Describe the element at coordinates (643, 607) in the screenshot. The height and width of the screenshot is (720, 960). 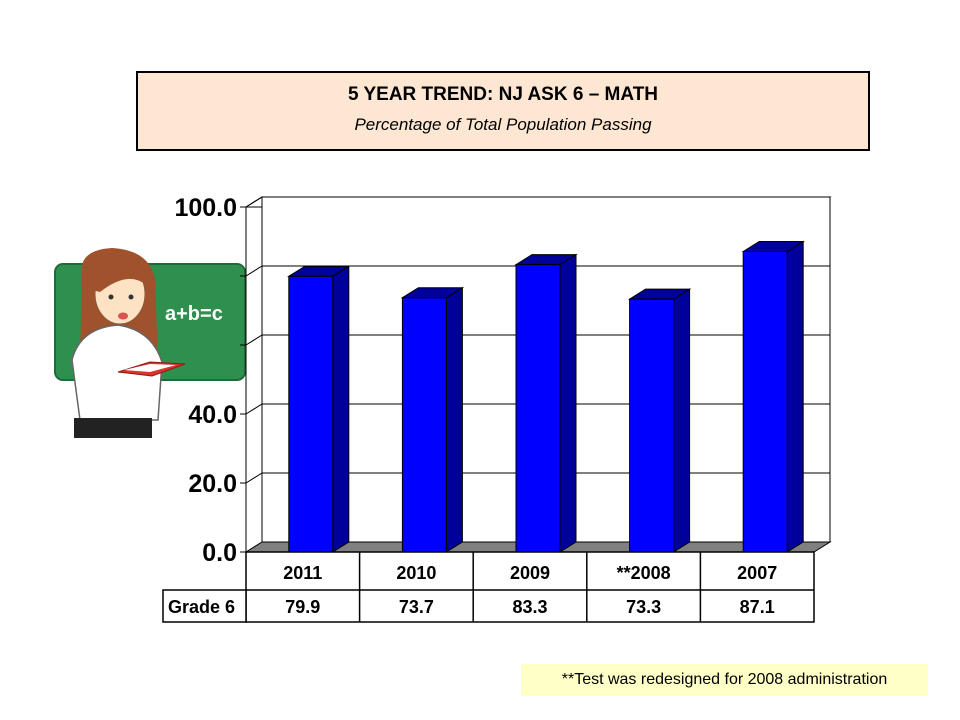
I see `data-value-label: 73.3` at that location.